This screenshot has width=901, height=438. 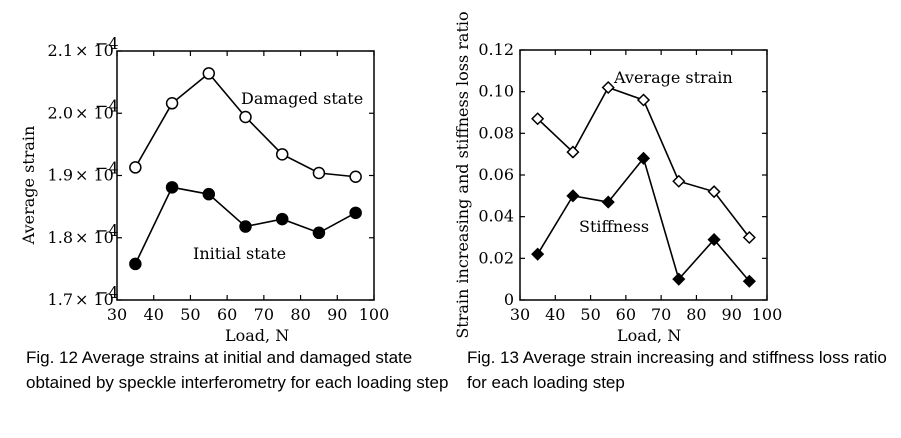 What do you see at coordinates (60, 175) in the screenshot?
I see `y-tick-label: 1.9` at bounding box center [60, 175].